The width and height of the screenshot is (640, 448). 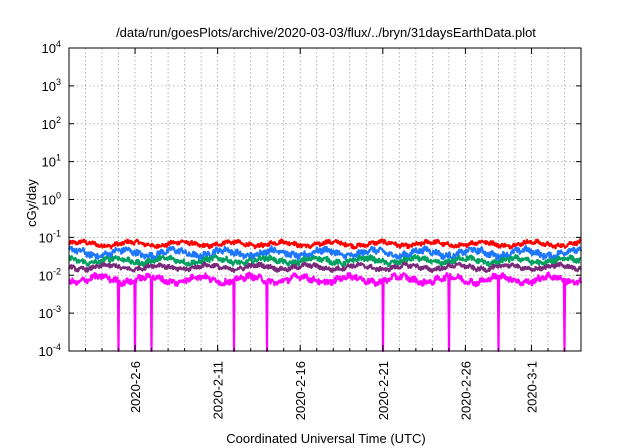 What do you see at coordinates (465, 390) in the screenshot?
I see `x-tick-label: 2020-2-26` at bounding box center [465, 390].